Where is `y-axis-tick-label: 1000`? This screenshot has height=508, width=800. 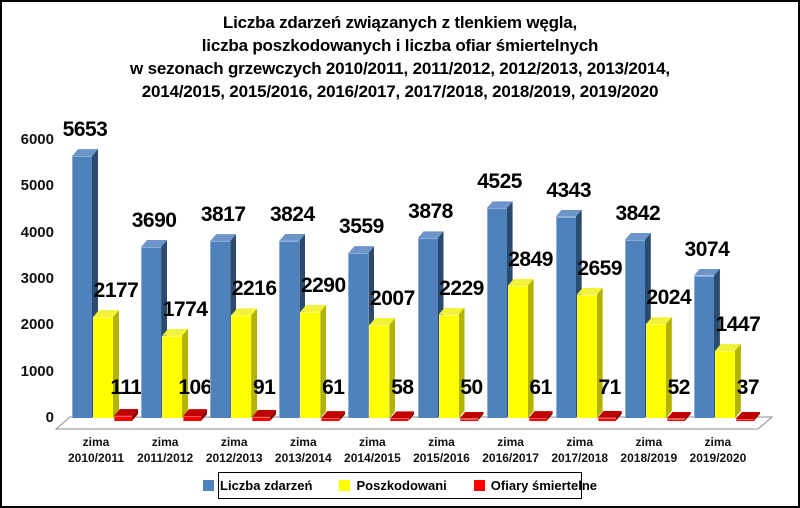 y-axis-tick-label: 1000 is located at coordinates (37, 371).